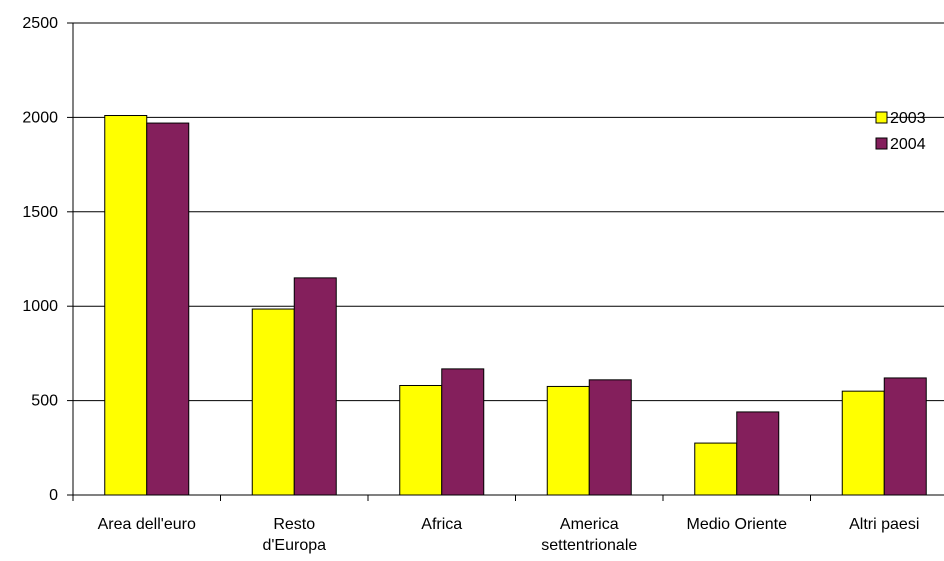 The width and height of the screenshot is (944, 561). Describe the element at coordinates (40, 212) in the screenshot. I see `y-tick-label: 1500` at that location.